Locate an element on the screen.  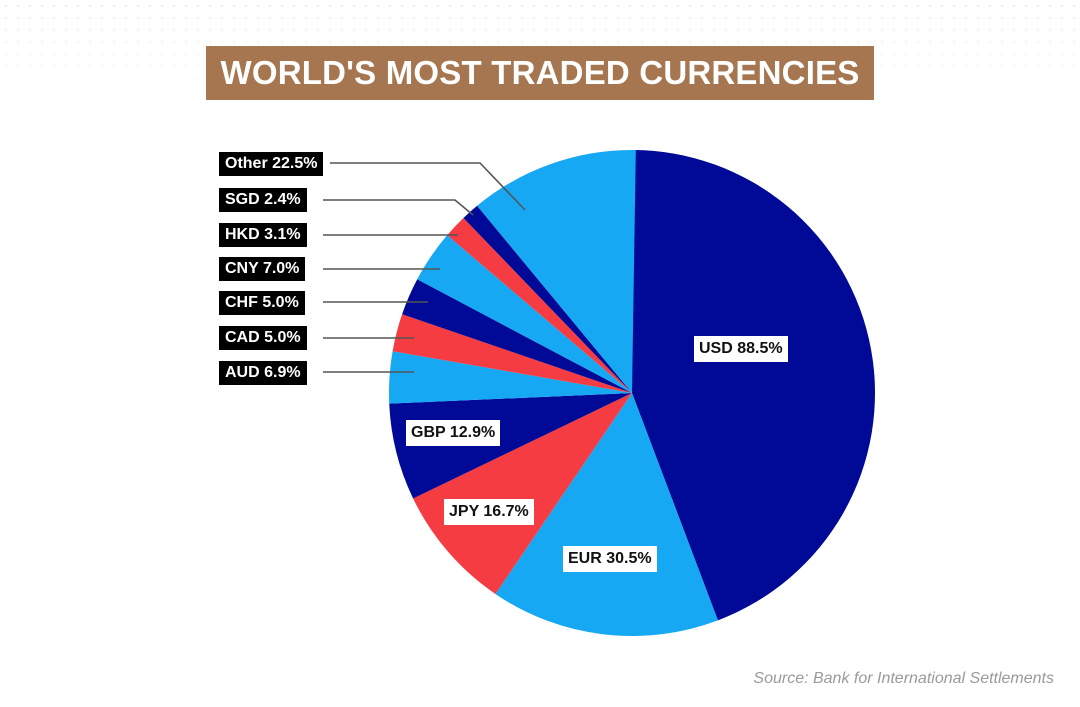
label-eur-text: EUR 30.5% is located at coordinates (610, 558).